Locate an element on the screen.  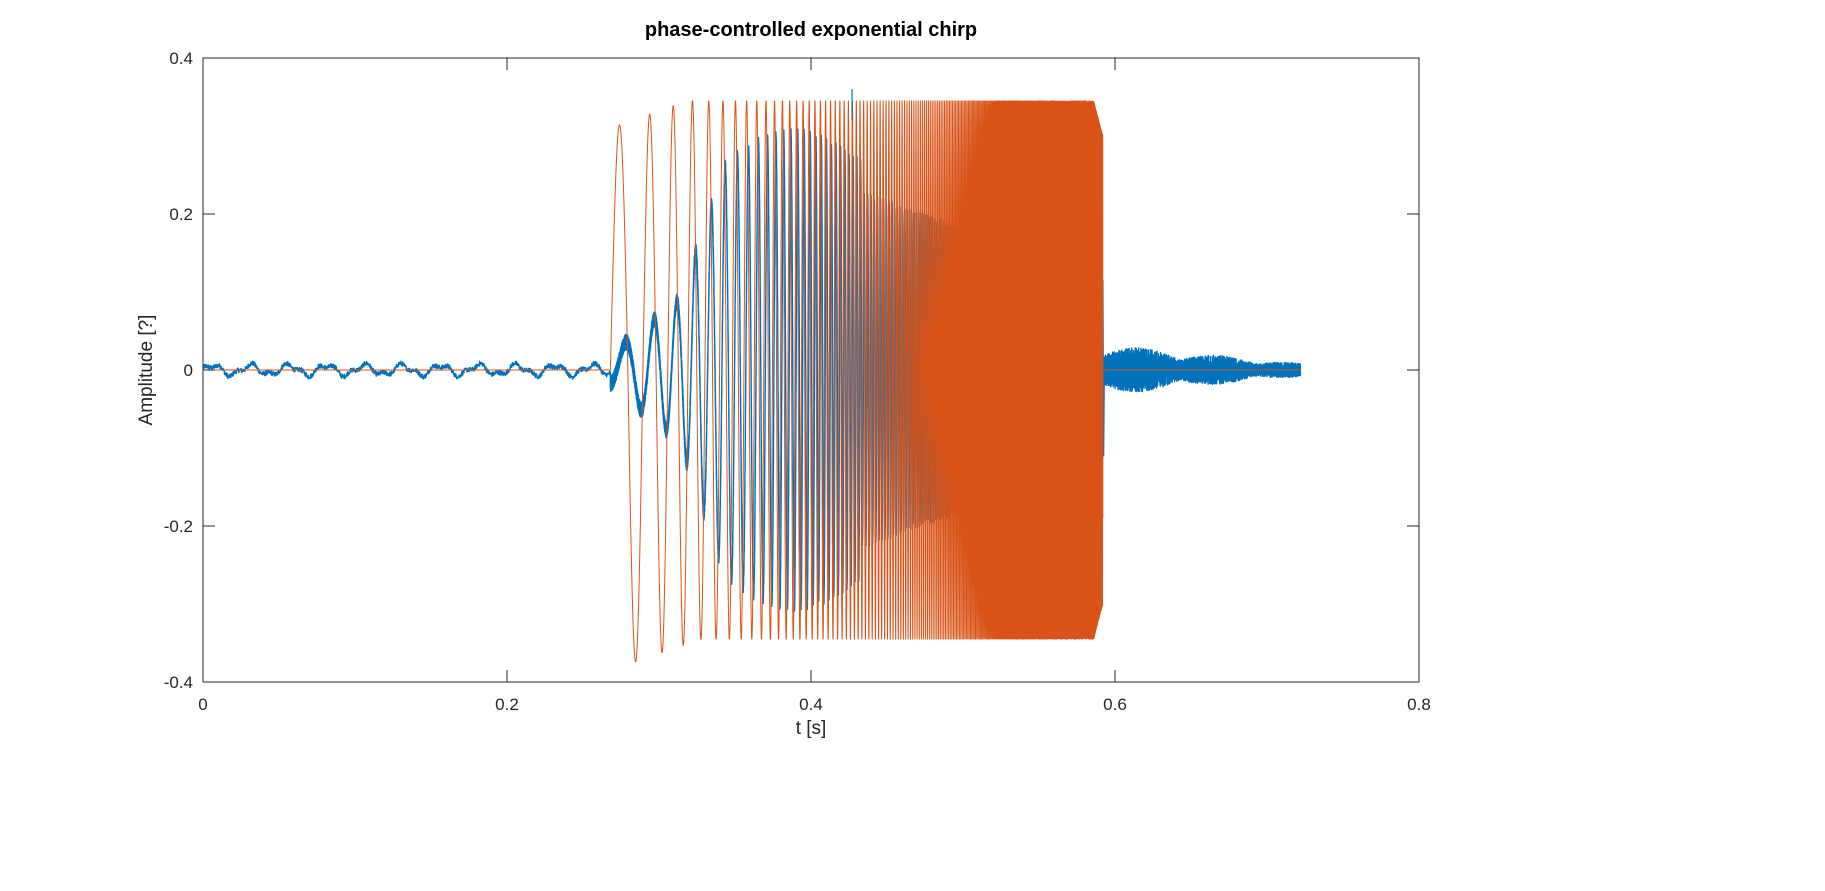
x-tick-label: 0.8 is located at coordinates (1419, 704).